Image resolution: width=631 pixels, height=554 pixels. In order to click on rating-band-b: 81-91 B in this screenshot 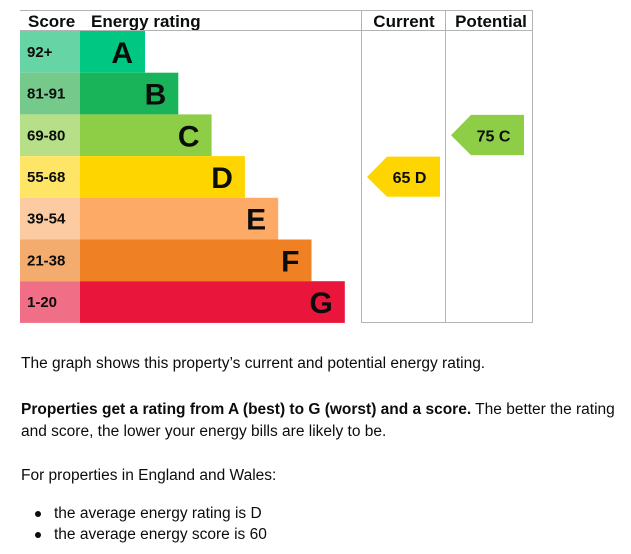, I will do `click(99, 93)`.